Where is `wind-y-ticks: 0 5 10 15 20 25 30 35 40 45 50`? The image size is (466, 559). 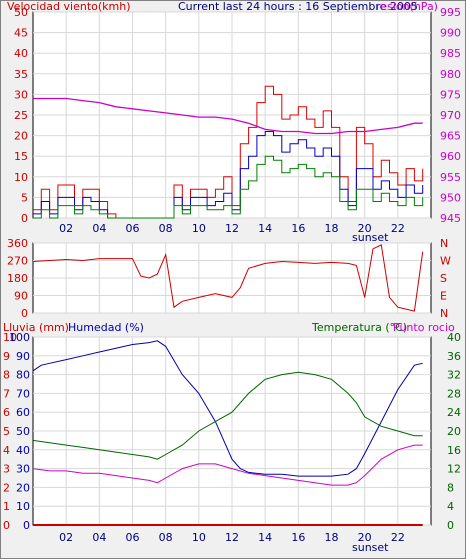 wind-y-ticks: 0 5 10 15 20 25 30 35 40 45 50 is located at coordinates (21, 115).